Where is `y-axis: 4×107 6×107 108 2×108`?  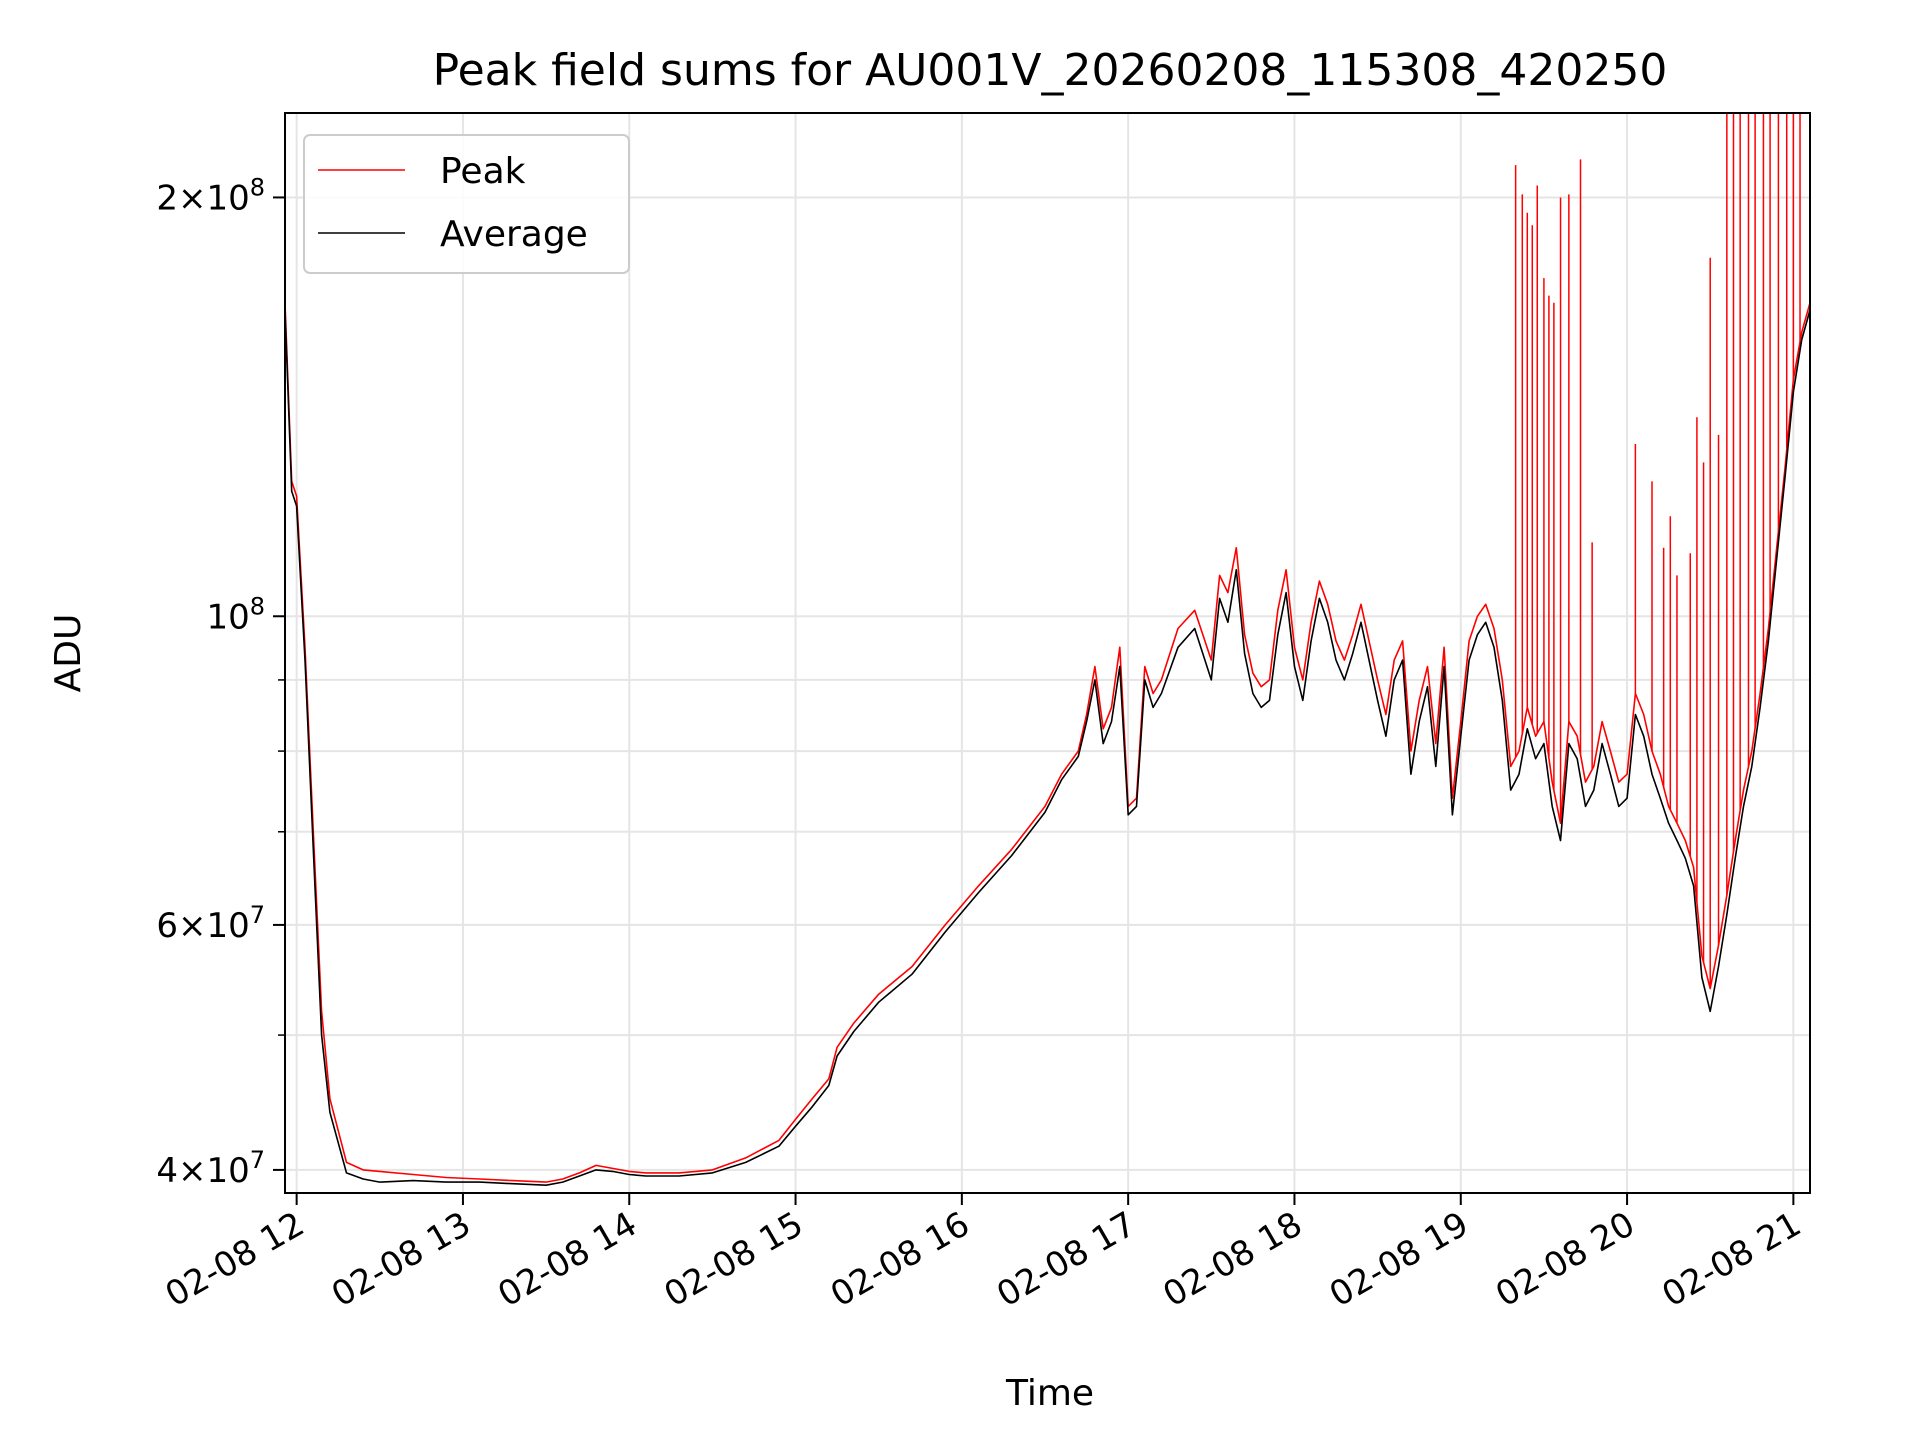 y-axis: 4×107 6×107 108 2×108 is located at coordinates (220, 682).